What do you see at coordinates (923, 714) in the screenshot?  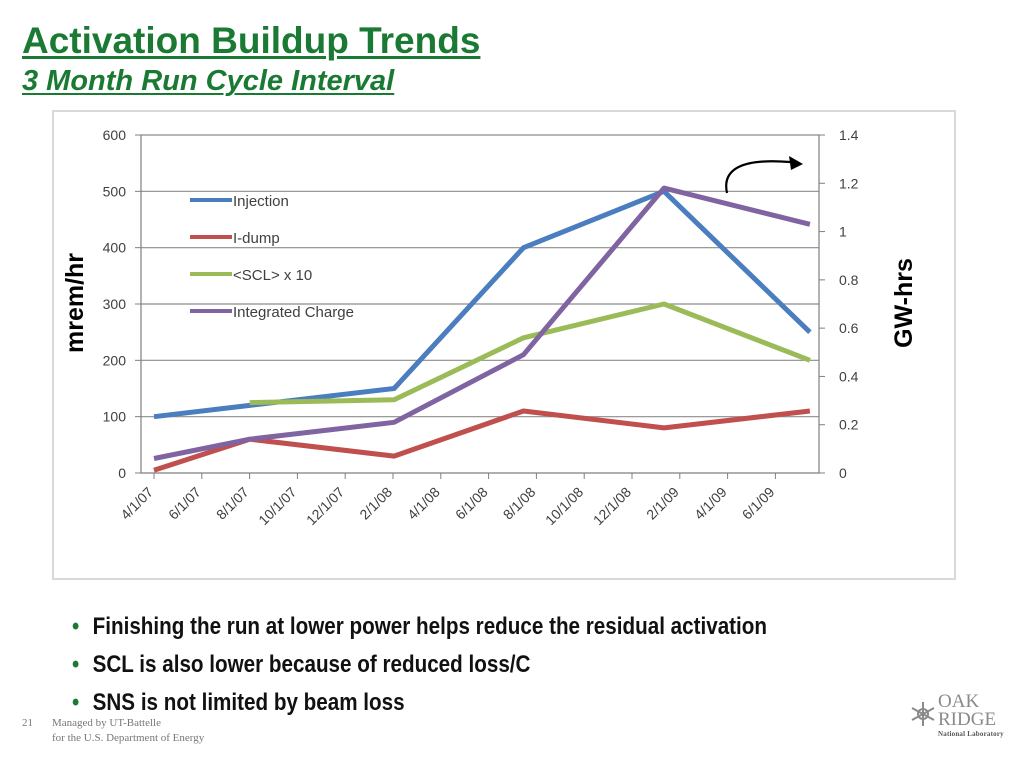 I see `leaf-emblem-icon` at bounding box center [923, 714].